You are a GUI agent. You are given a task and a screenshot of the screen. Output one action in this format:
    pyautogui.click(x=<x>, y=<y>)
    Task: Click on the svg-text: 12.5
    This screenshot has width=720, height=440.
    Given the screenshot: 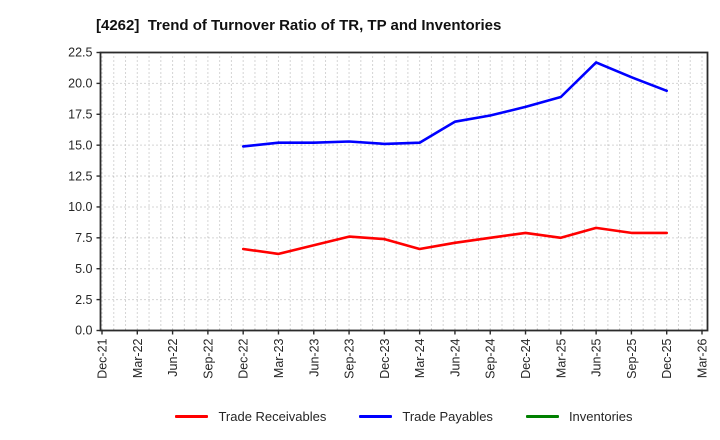 What is the action you would take?
    pyautogui.click(x=80, y=176)
    